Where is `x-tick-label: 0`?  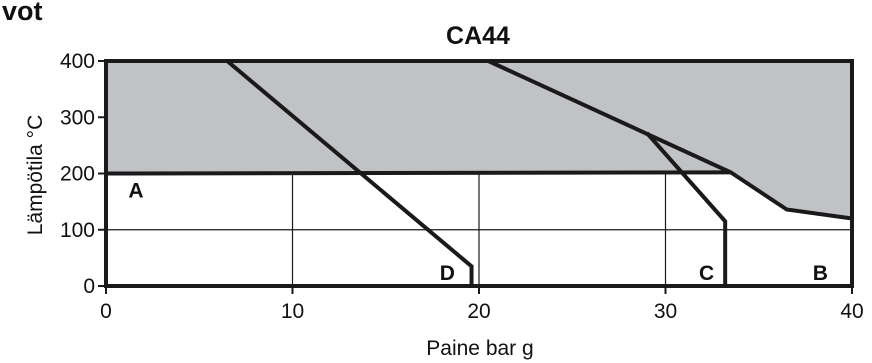
x-tick-label: 0 is located at coordinates (106, 311).